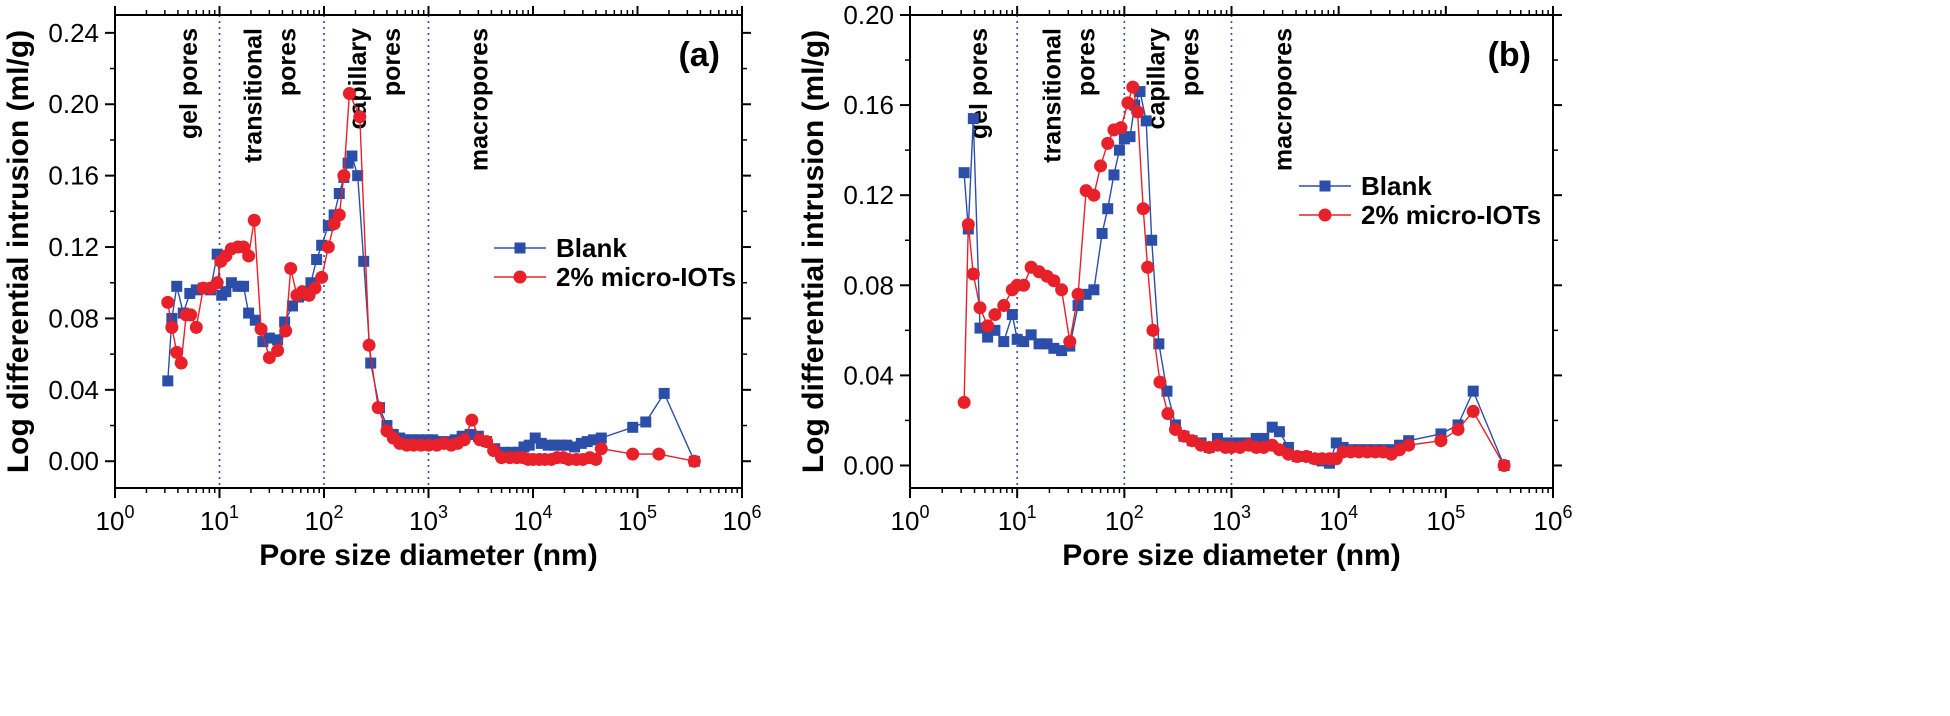 This screenshot has width=1950, height=716. What do you see at coordinates (756, 512) in the screenshot?
I see `x-tick-exponent: 6` at bounding box center [756, 512].